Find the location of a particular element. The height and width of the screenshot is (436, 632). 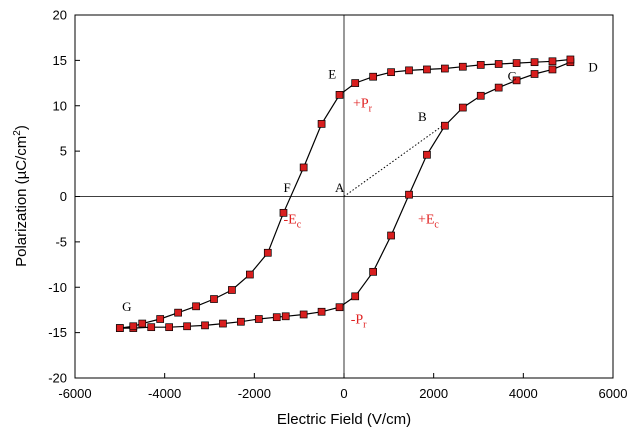

y-tick-label: 10 is located at coordinates (60, 105).